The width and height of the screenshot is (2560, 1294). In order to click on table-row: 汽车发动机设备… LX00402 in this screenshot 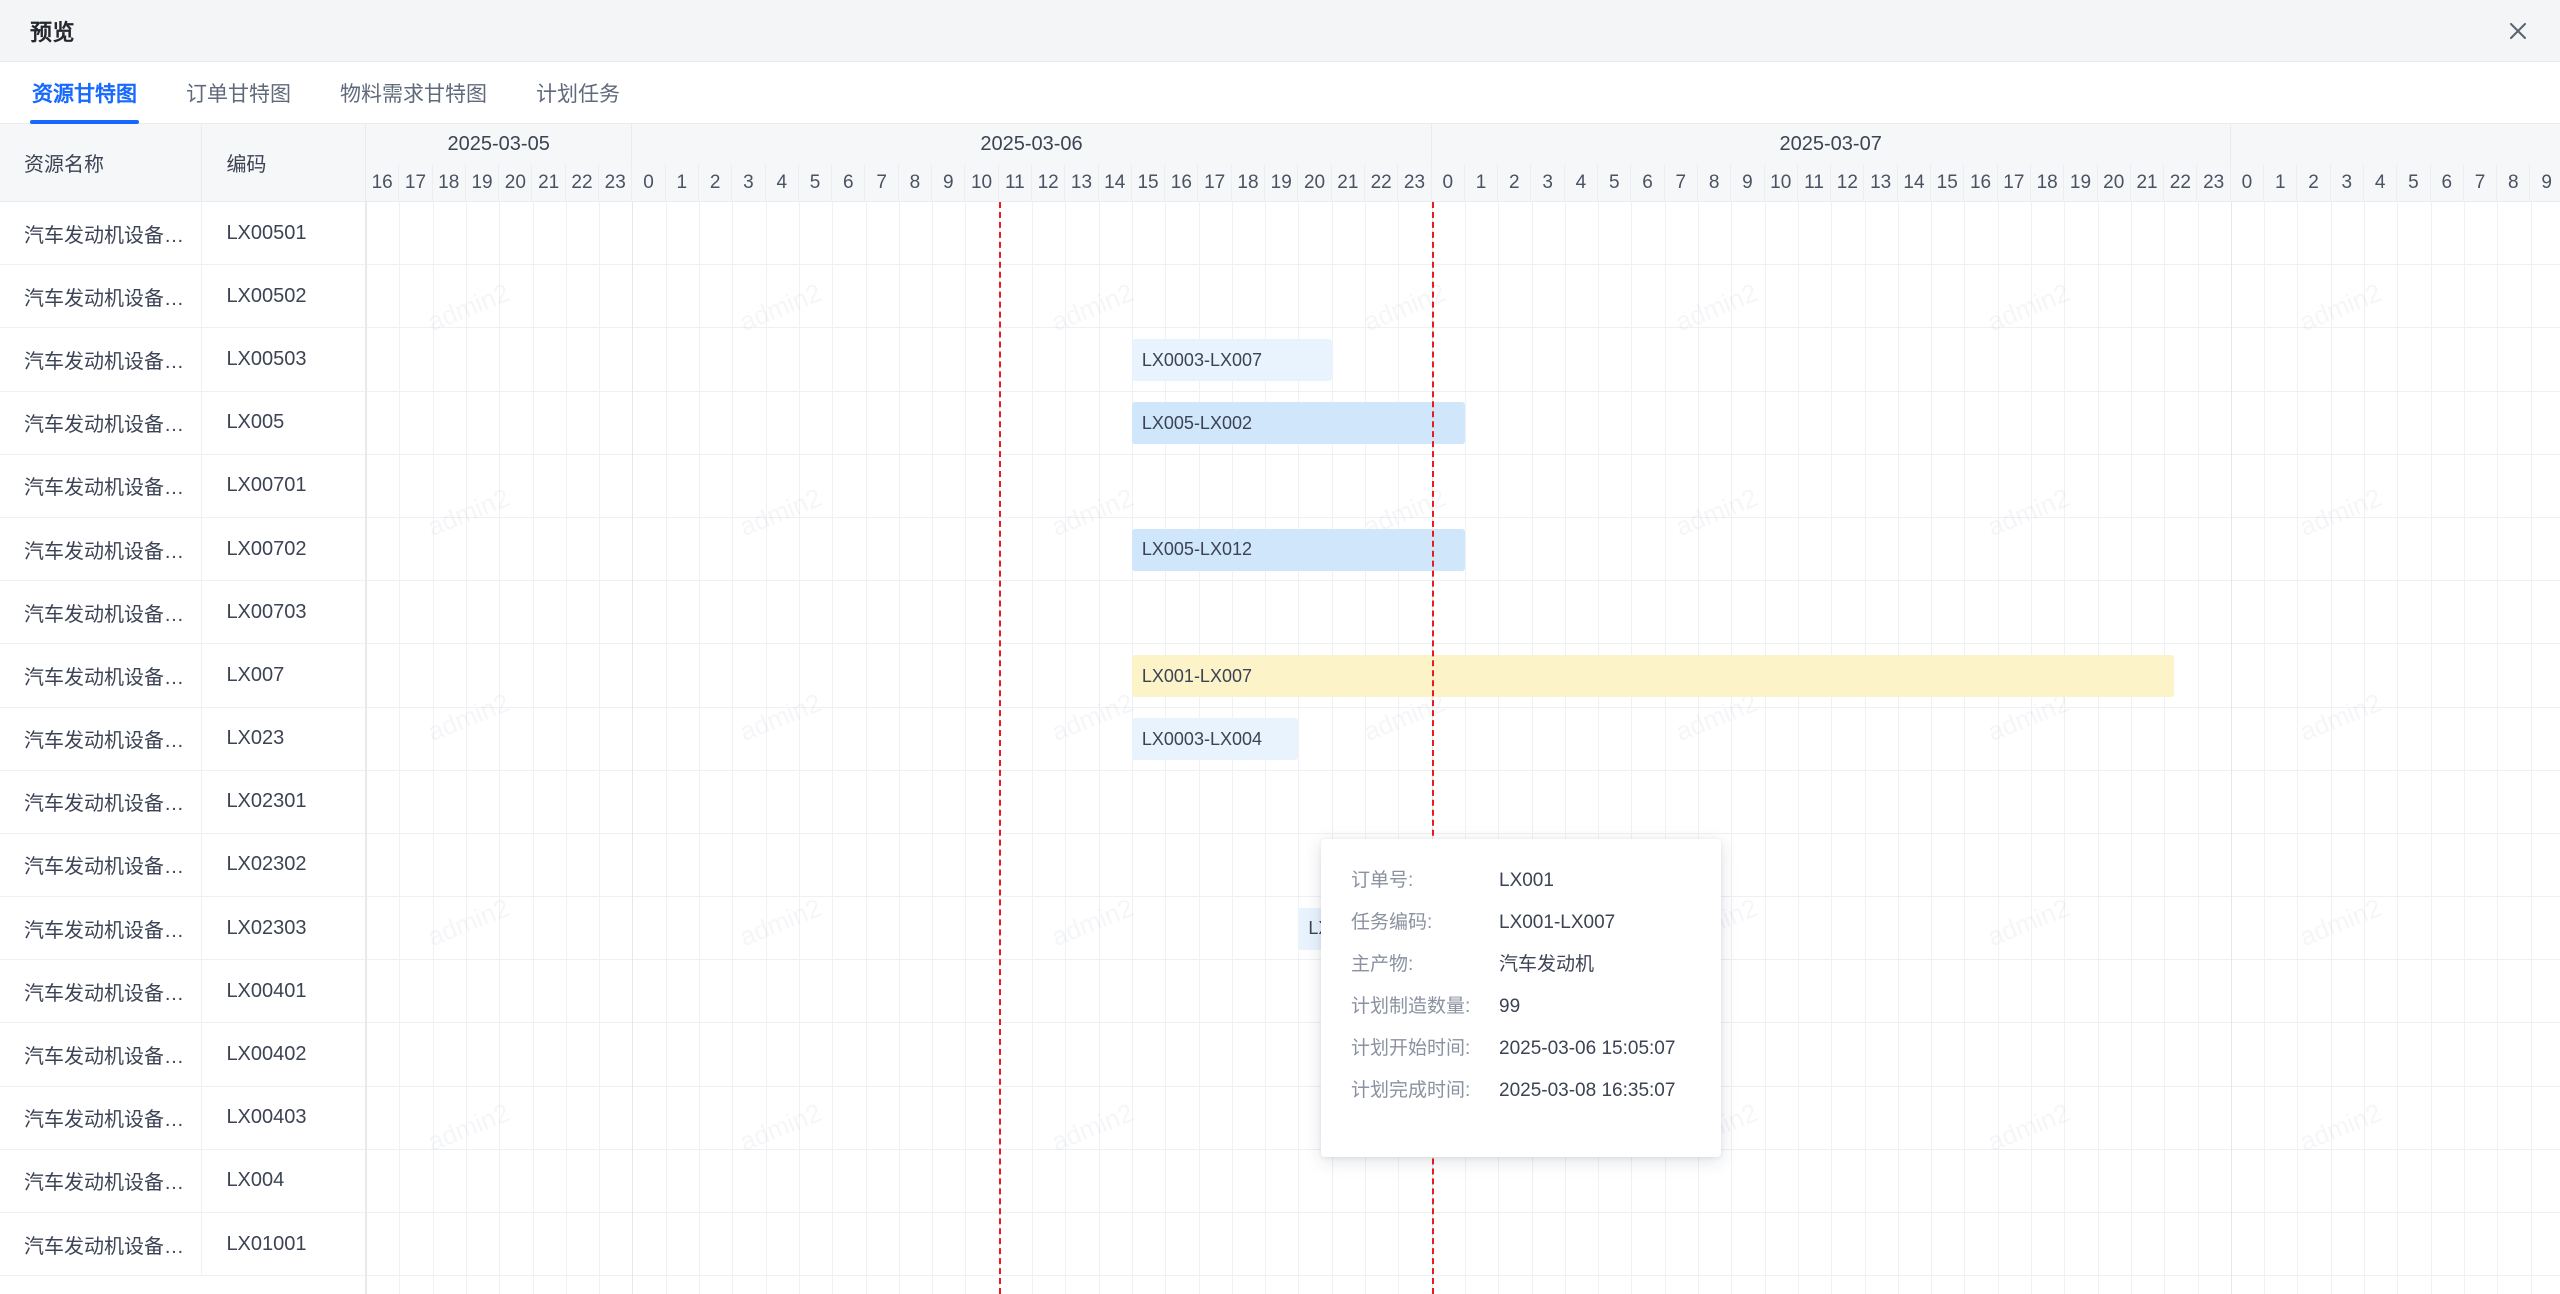, I will do `click(182, 1055)`.